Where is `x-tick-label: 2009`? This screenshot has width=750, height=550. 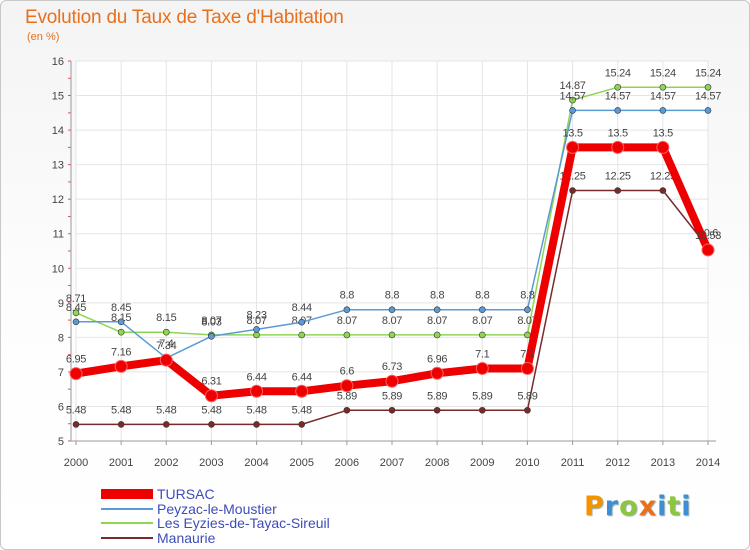 x-tick-label: 2009 is located at coordinates (482, 463).